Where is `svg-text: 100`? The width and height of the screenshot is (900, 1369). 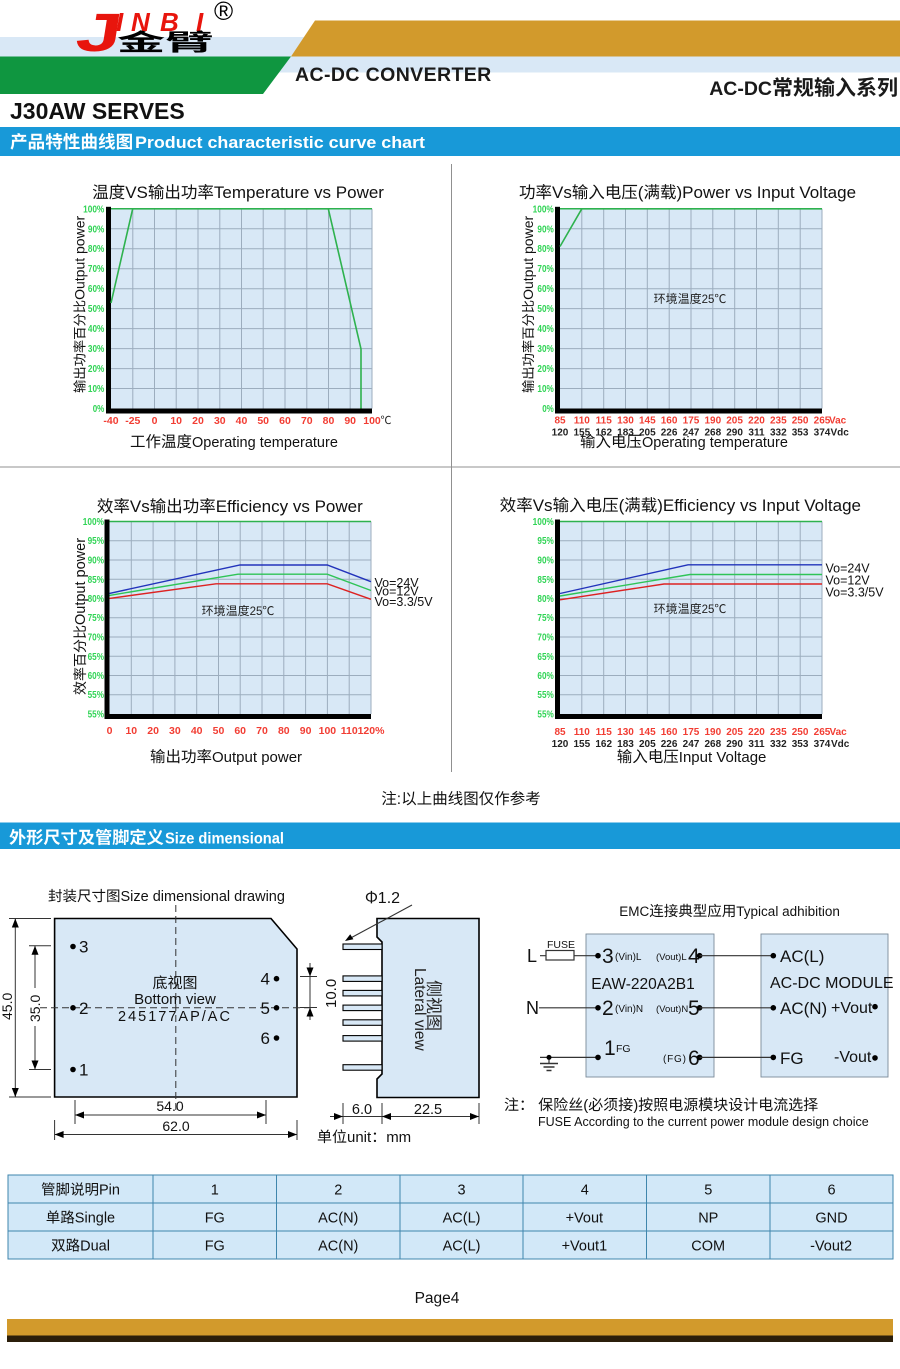
svg-text: 100 is located at coordinates (328, 731).